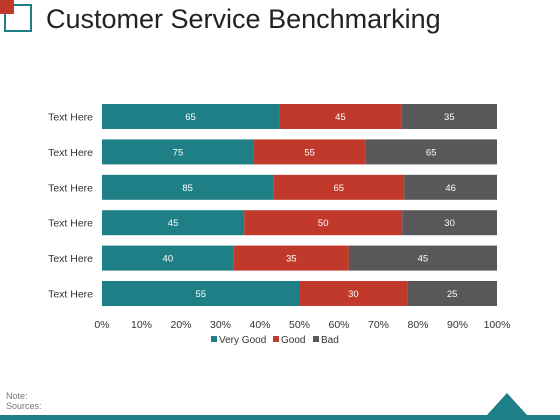 The width and height of the screenshot is (560, 420). What do you see at coordinates (330, 340) in the screenshot?
I see `legend-label: Bad` at bounding box center [330, 340].